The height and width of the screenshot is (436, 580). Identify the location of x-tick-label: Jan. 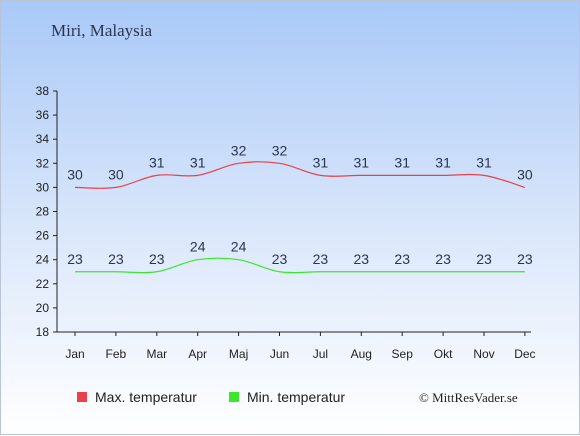
(74, 354).